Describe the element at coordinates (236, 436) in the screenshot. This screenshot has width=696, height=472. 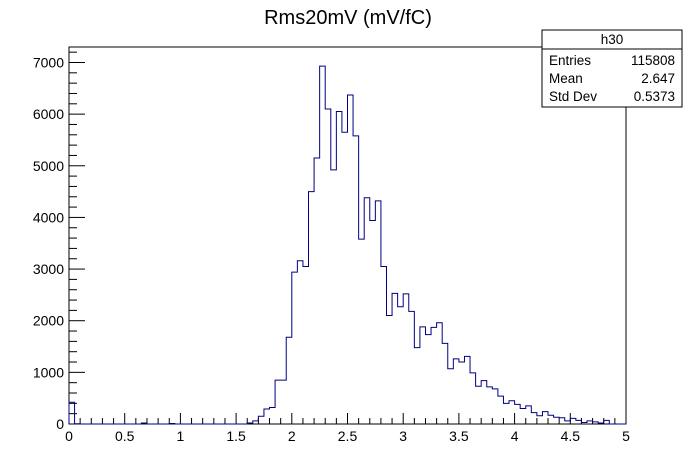
I see `x-tick-label: 1.5` at that location.